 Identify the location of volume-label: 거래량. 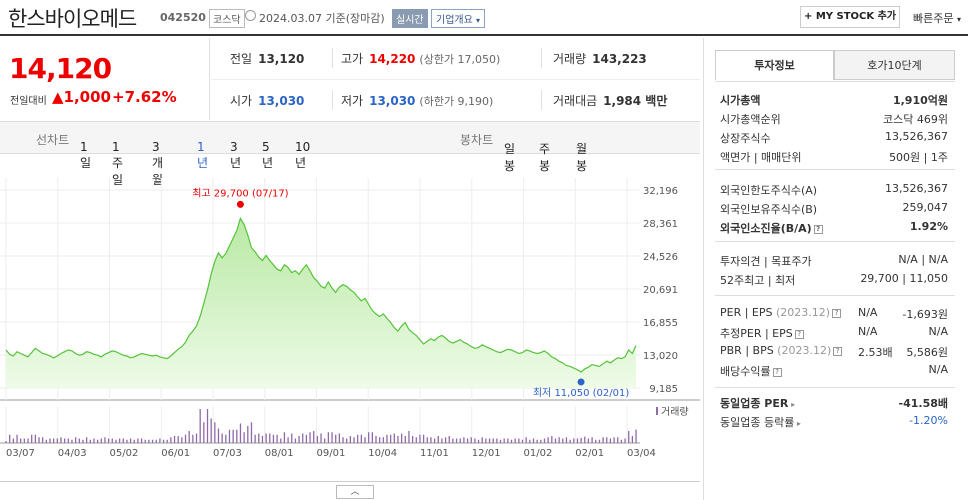
(570, 59).